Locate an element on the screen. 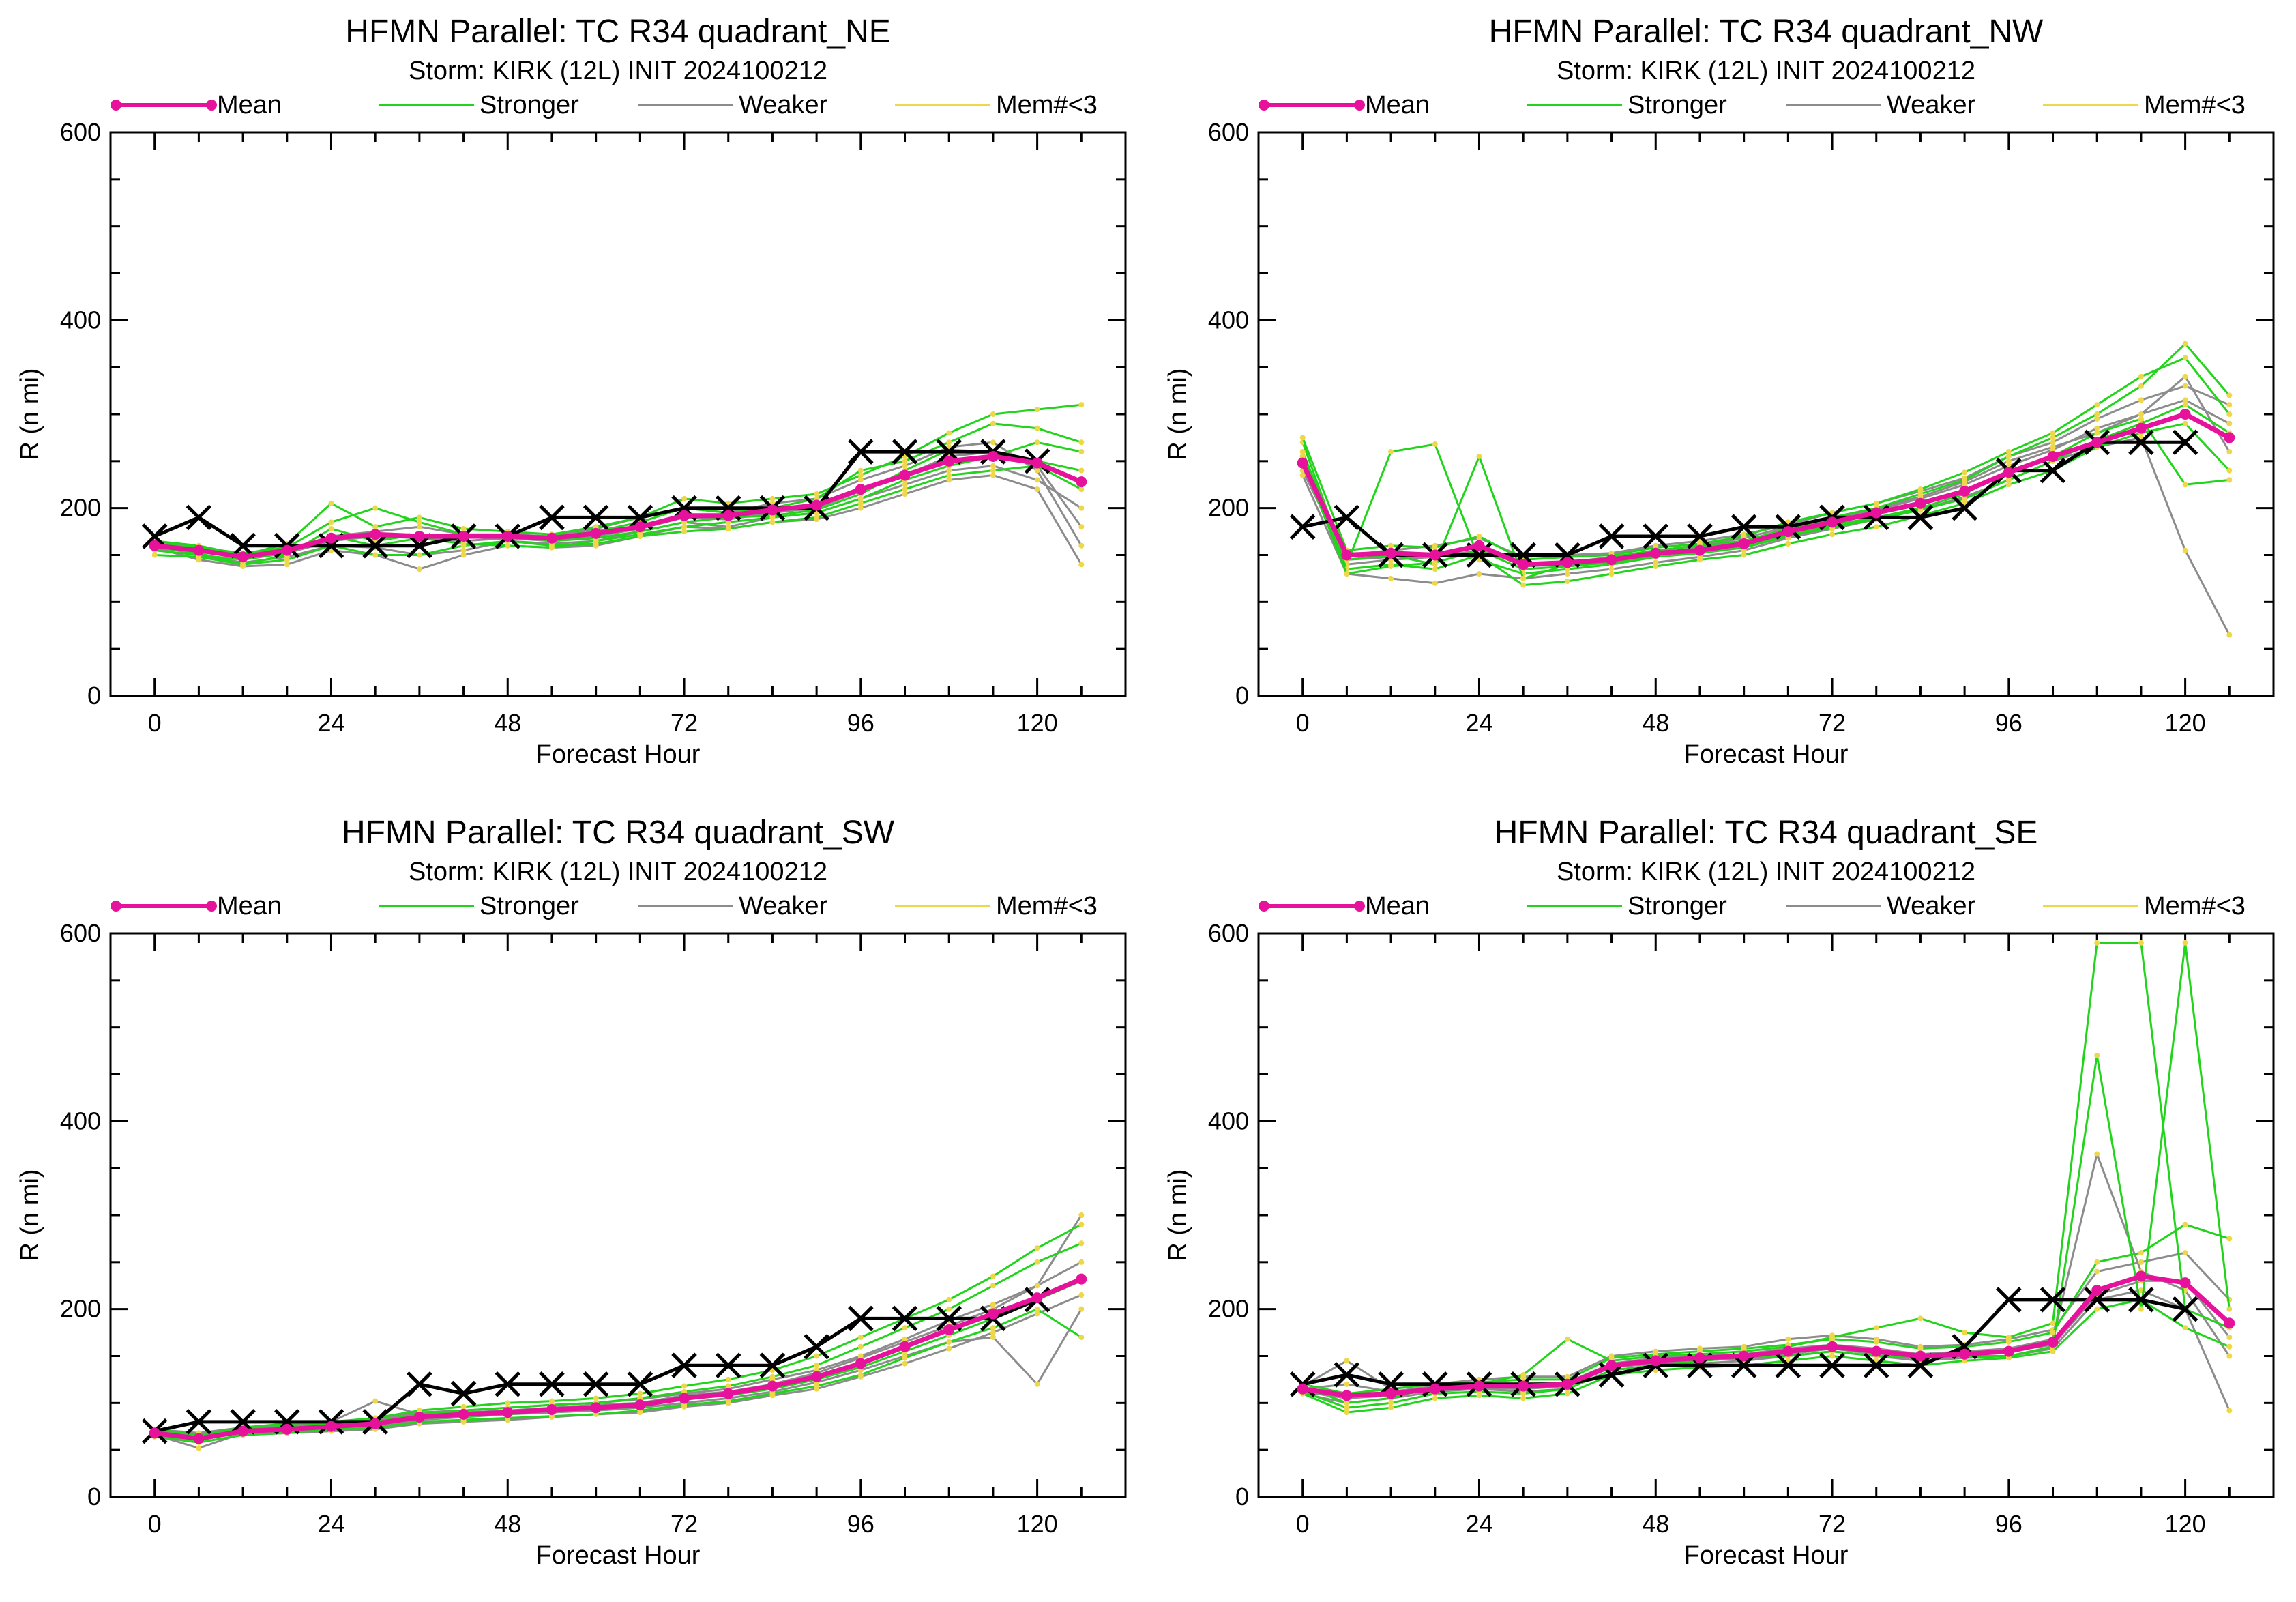 Image resolution: width=2296 pixels, height=1602 pixels. legend-label-mem: Mem#<3 is located at coordinates (2195, 105).